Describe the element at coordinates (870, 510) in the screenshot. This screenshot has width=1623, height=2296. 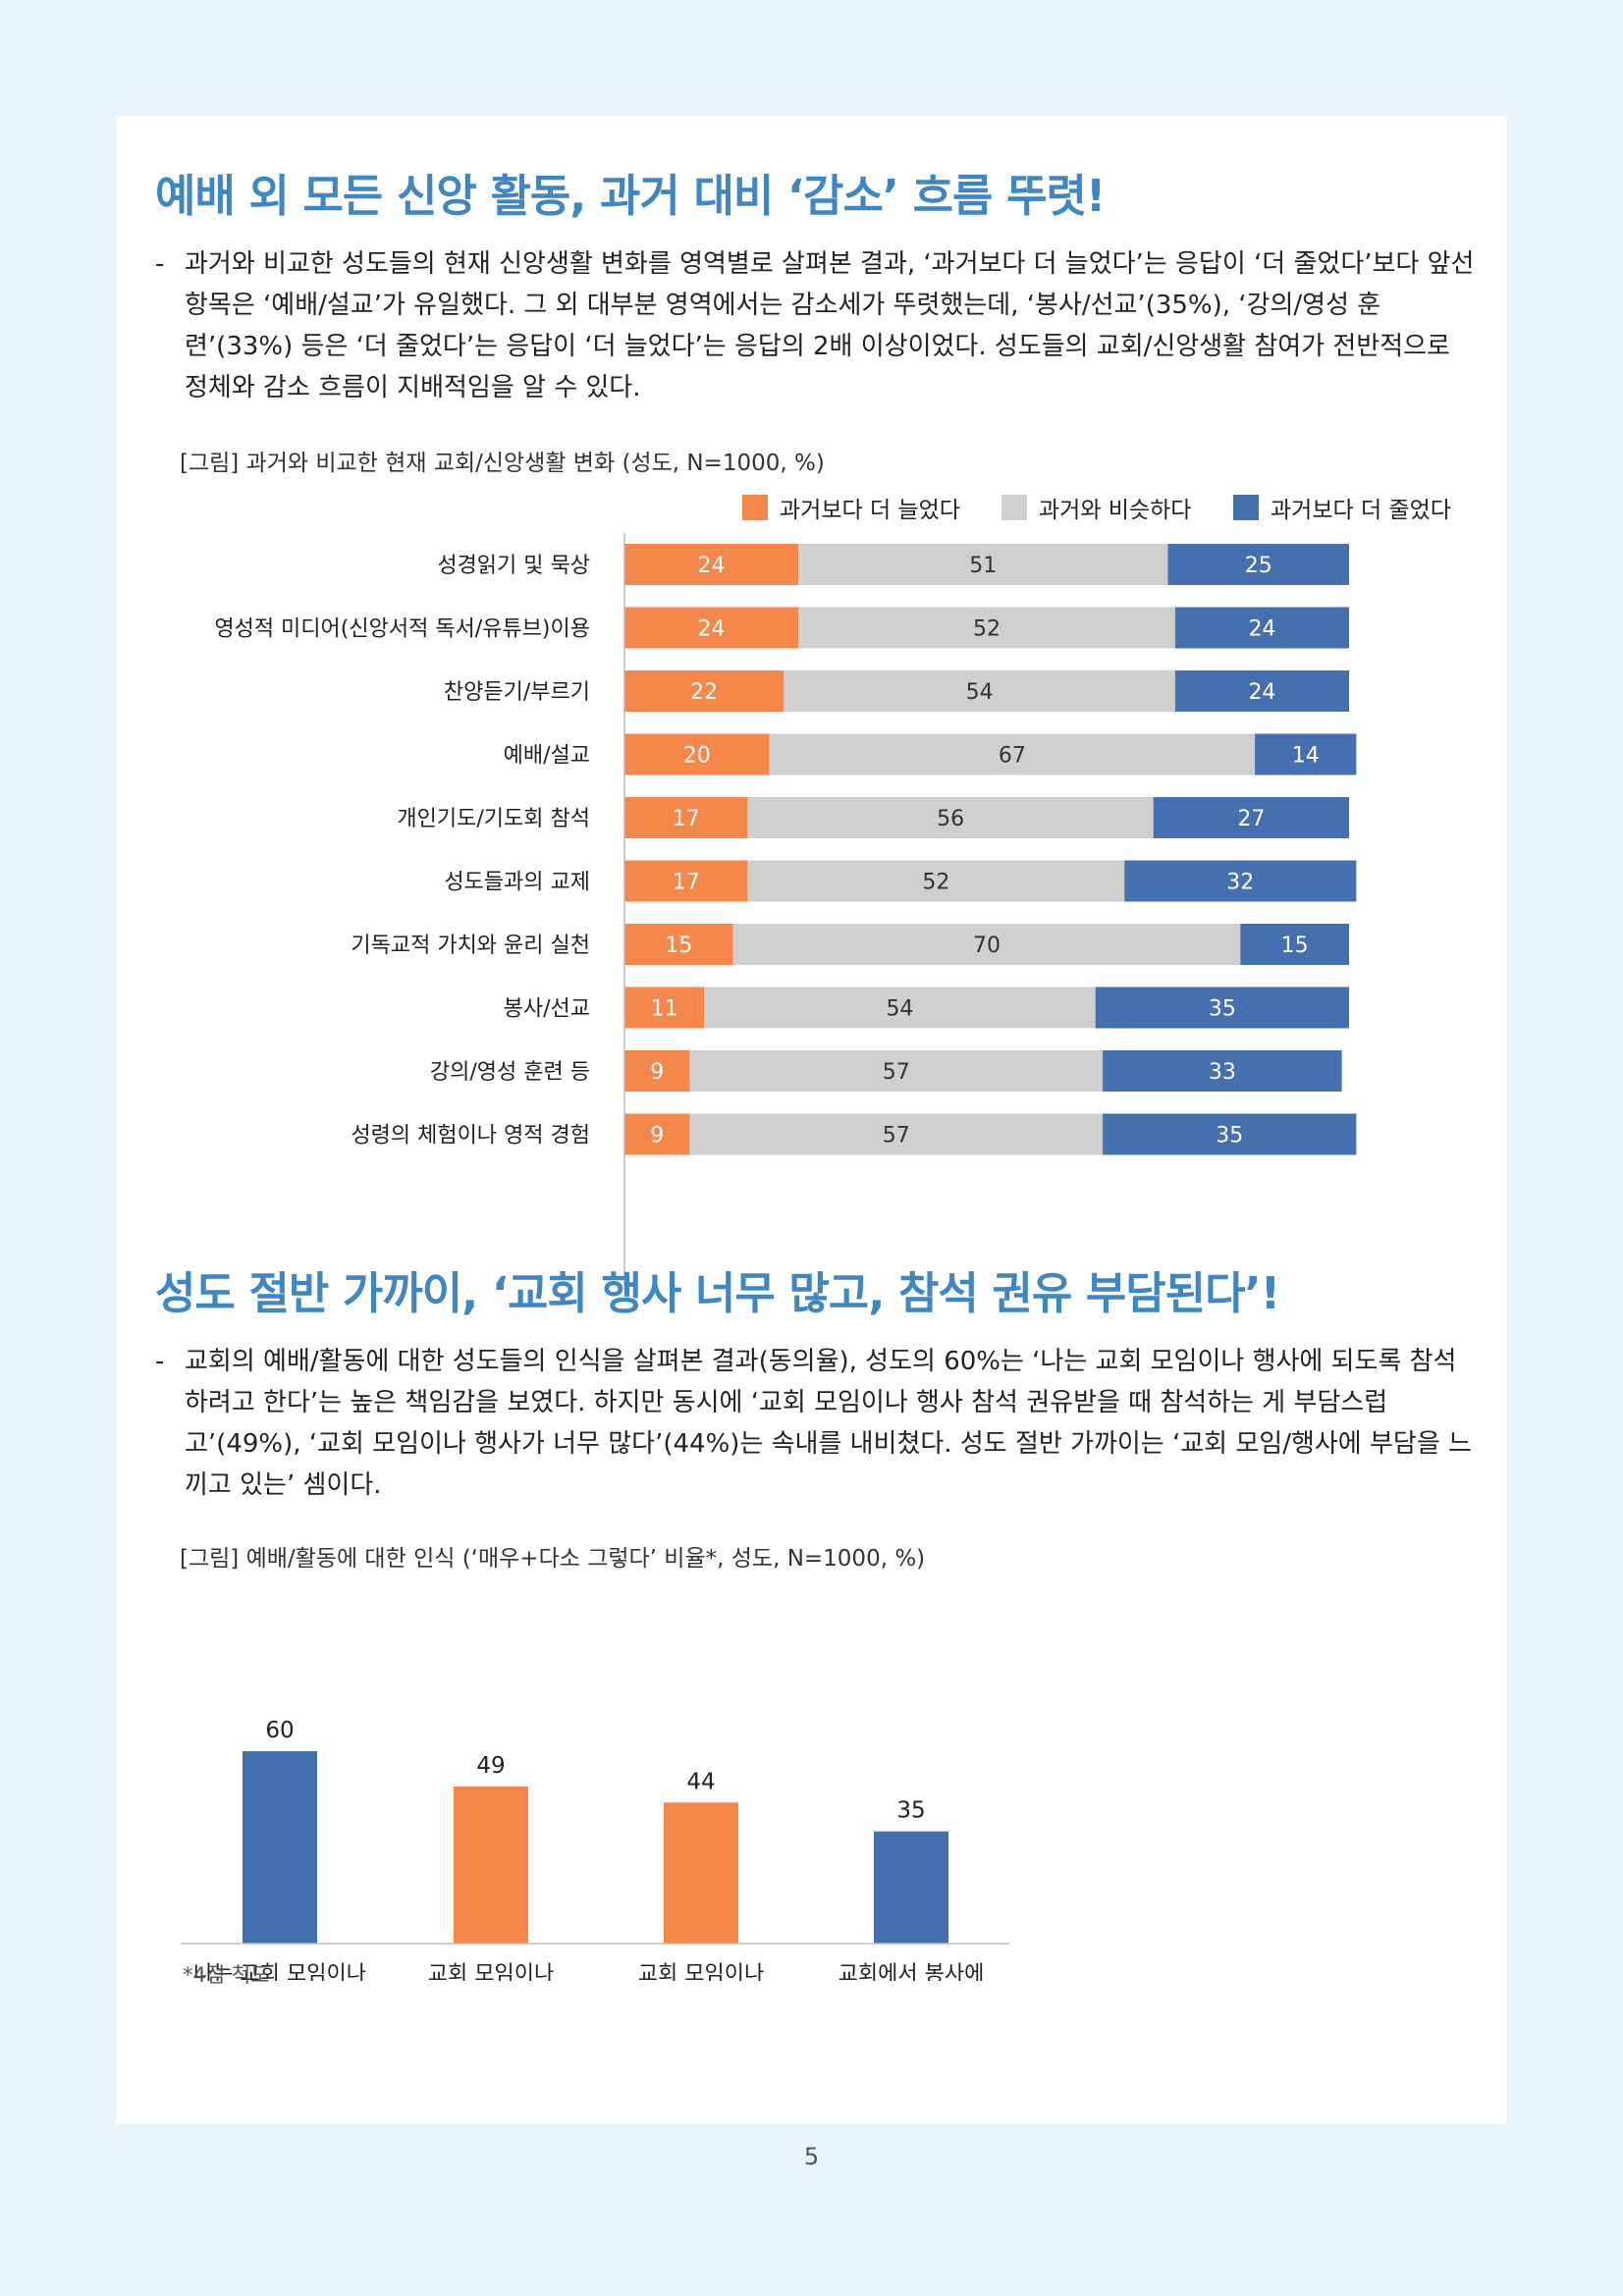
I see `legend-label-increased: 과거보다 더 늘었다` at that location.